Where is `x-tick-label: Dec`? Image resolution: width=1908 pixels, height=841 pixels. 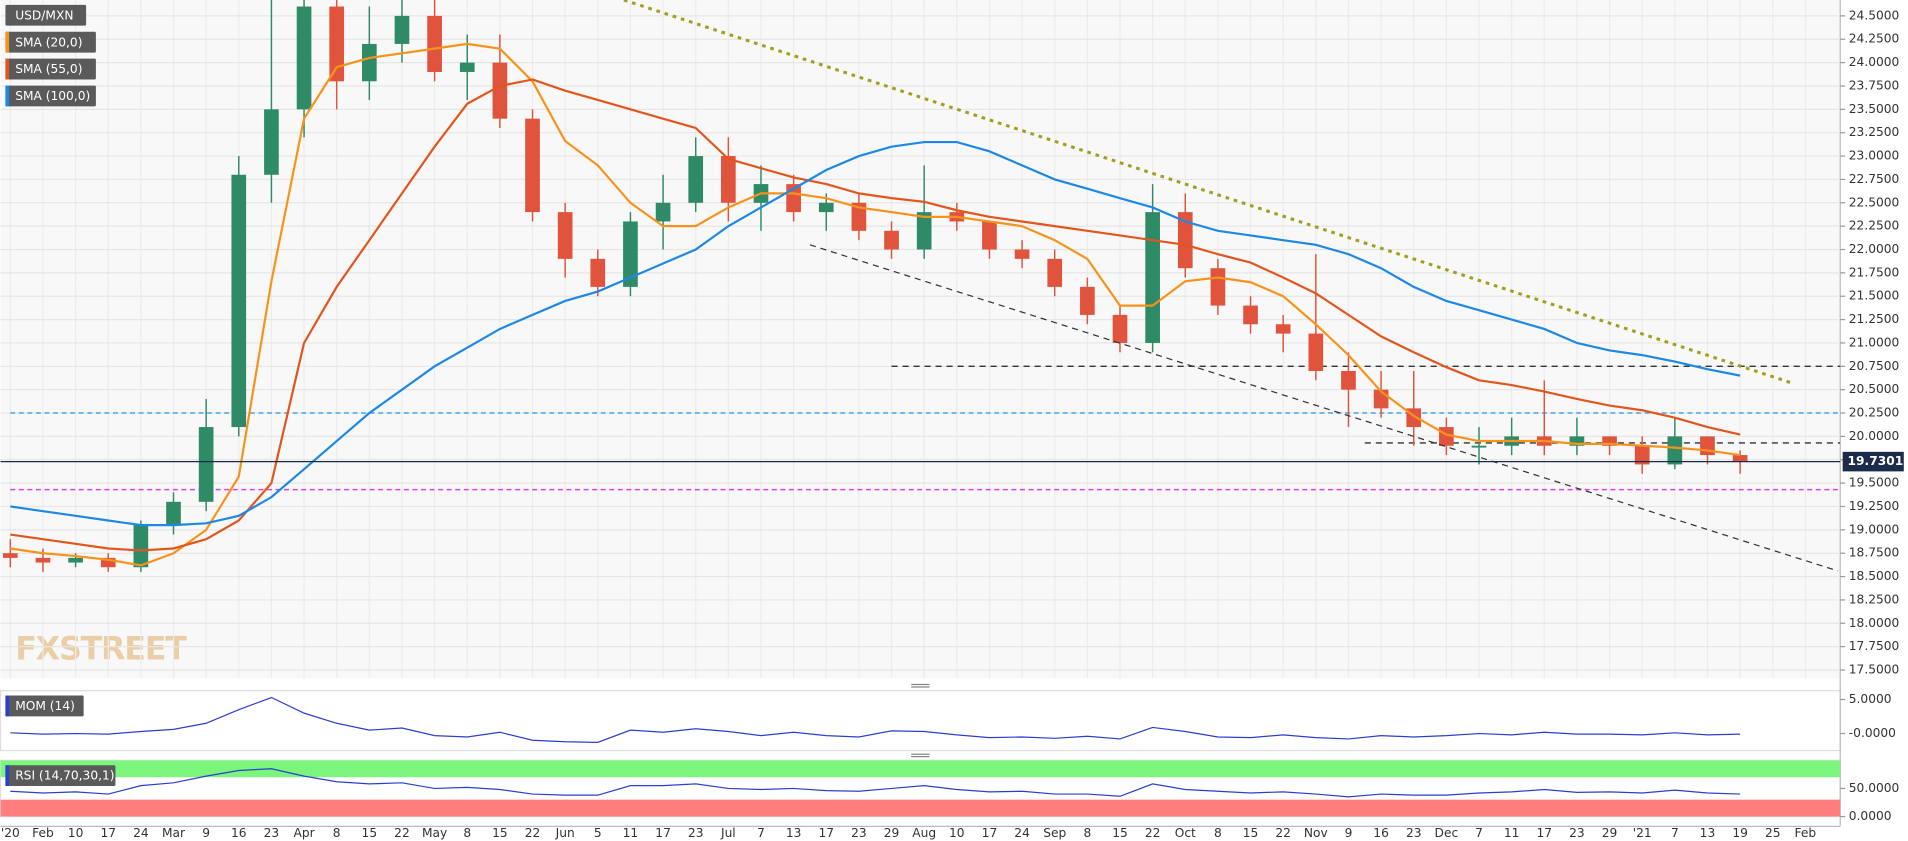 x-tick-label: Dec is located at coordinates (1447, 833).